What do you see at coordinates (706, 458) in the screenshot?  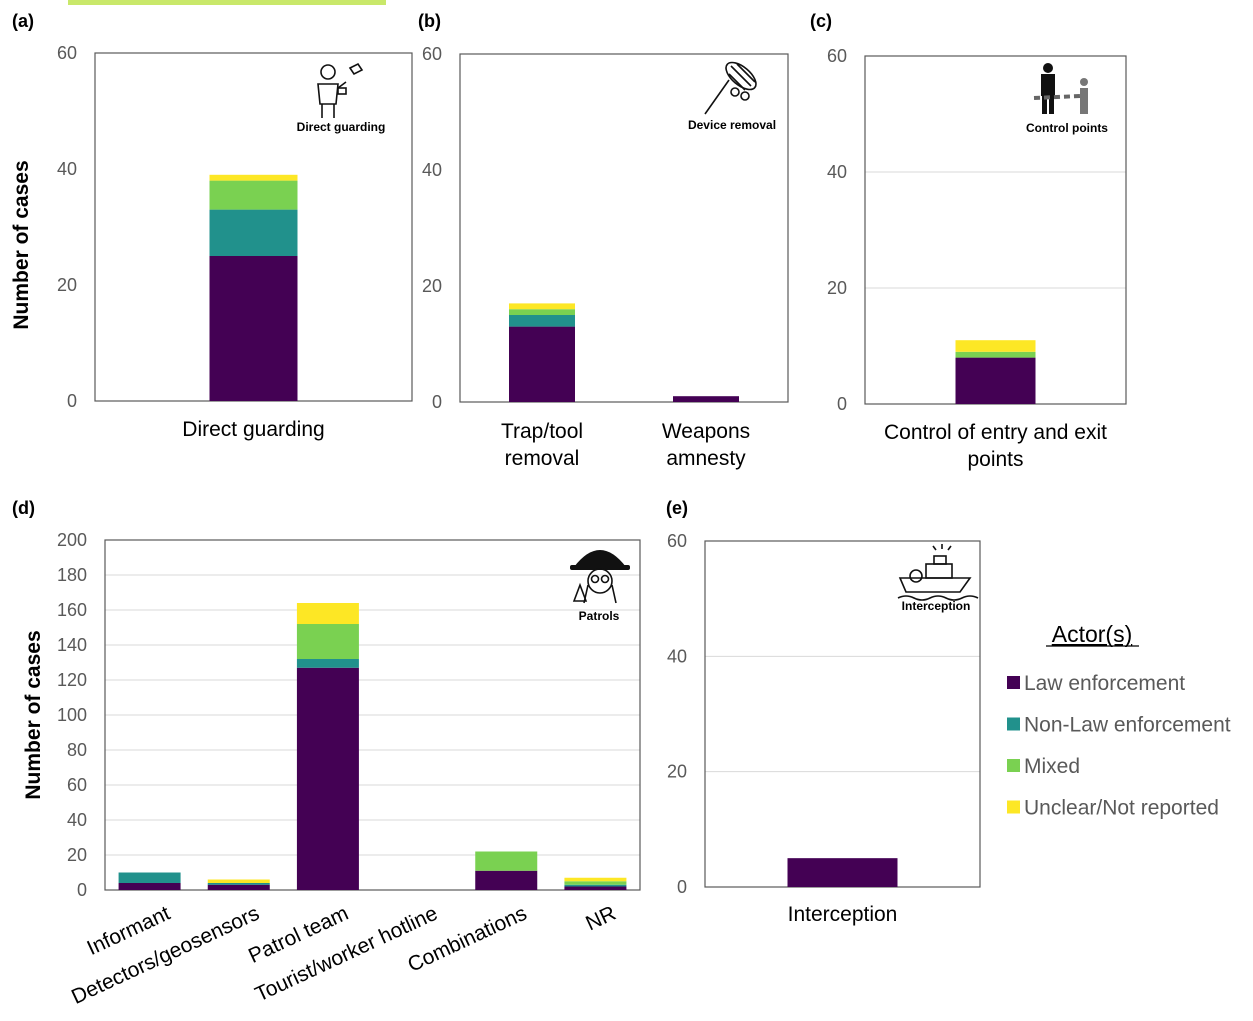 I see `x-tick-label: amnesty` at bounding box center [706, 458].